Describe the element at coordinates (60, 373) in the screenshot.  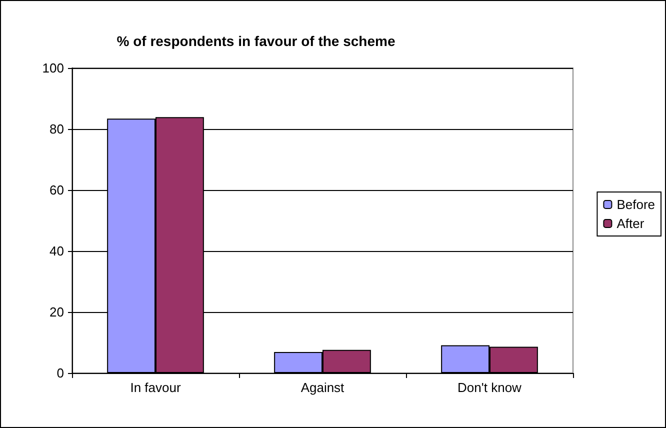
I see `y-tick-label: 0` at that location.